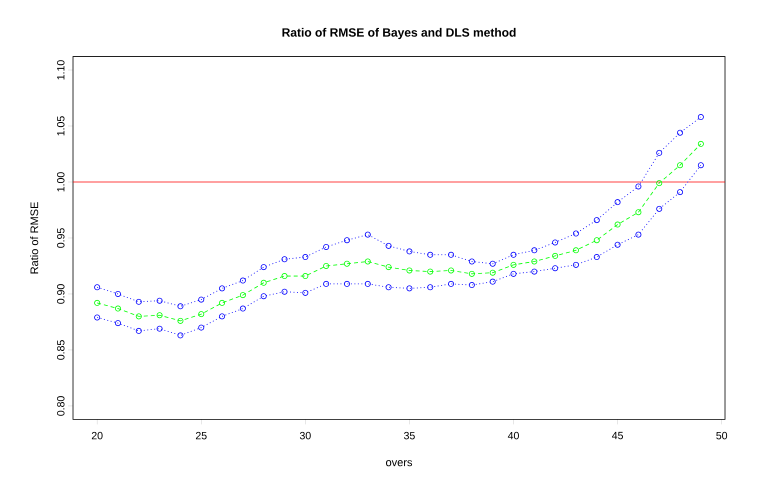 This screenshot has height=491, width=763. Describe the element at coordinates (617, 436) in the screenshot. I see `x-tick-label: 45` at that location.